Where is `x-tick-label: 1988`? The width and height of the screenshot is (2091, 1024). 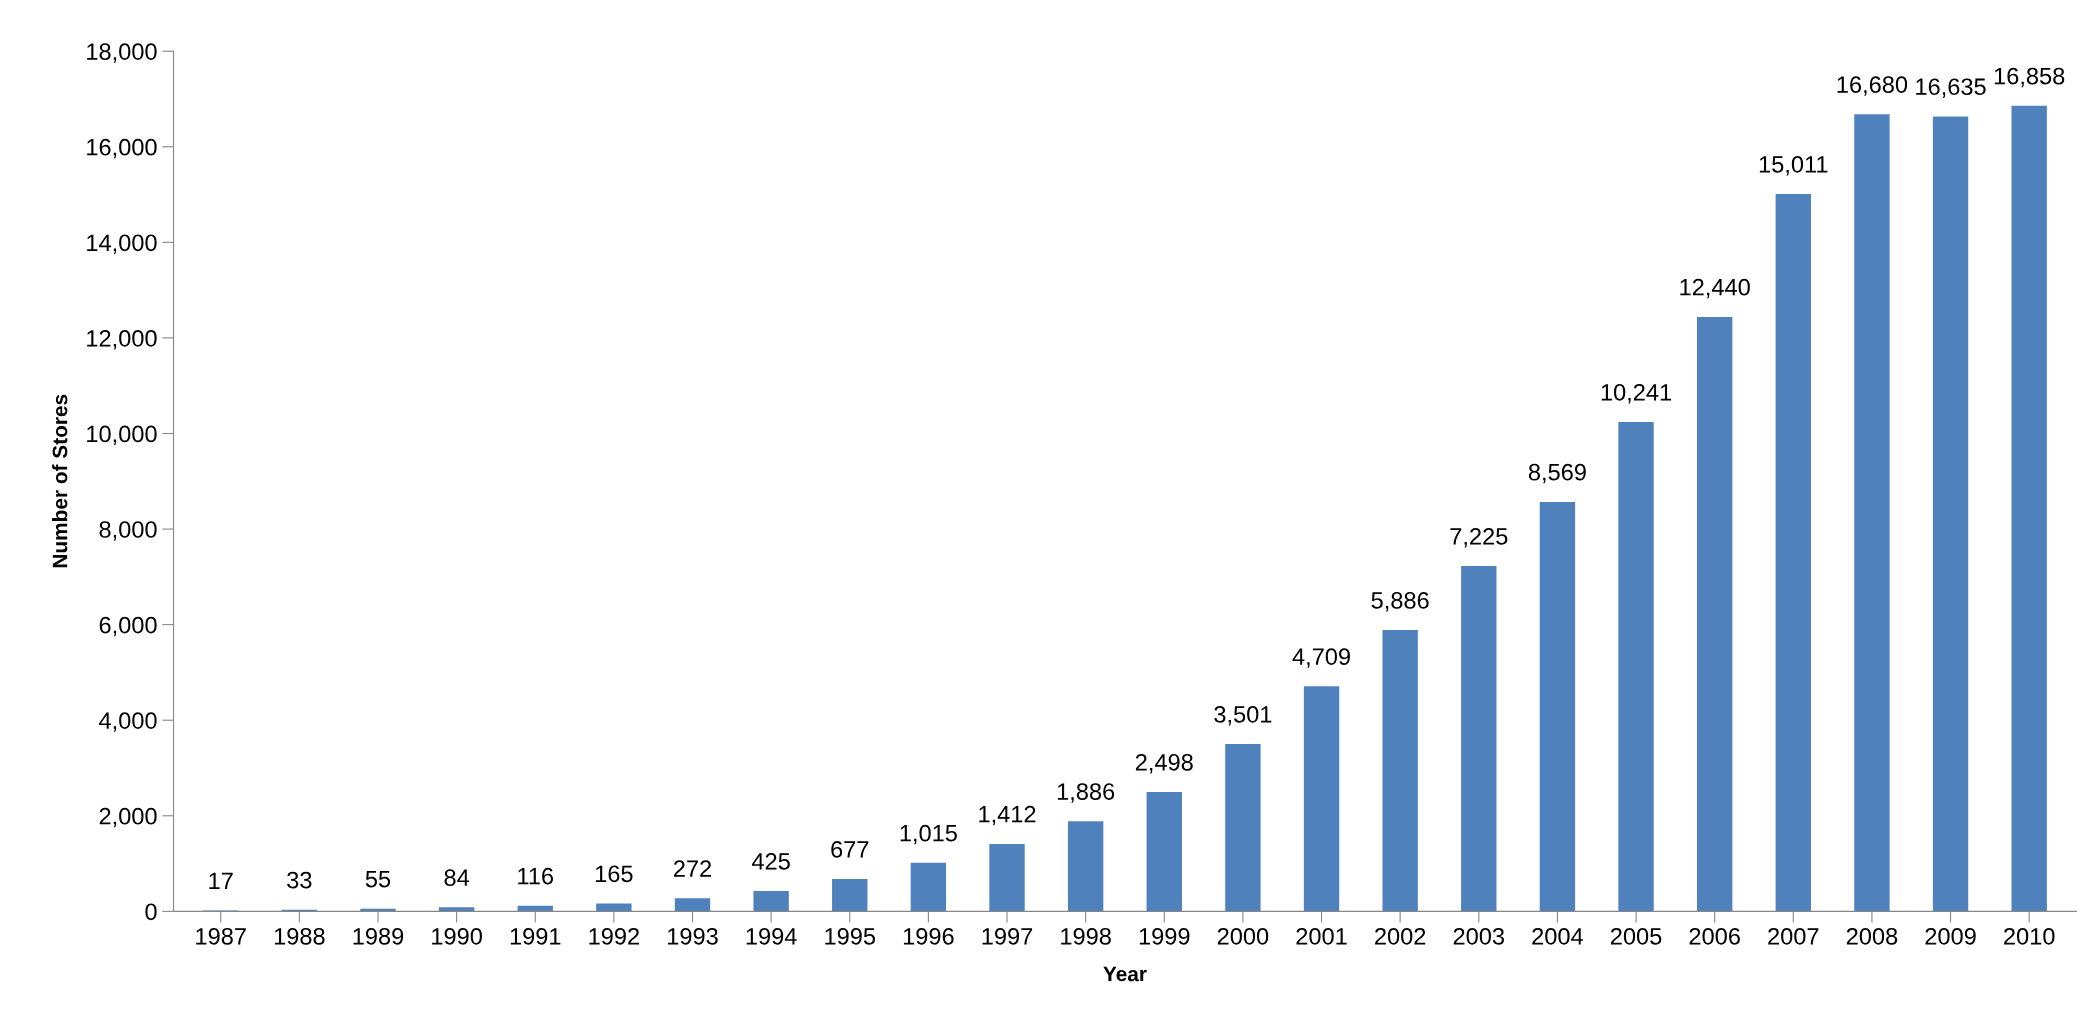
x-tick-label: 1988 is located at coordinates (299, 936).